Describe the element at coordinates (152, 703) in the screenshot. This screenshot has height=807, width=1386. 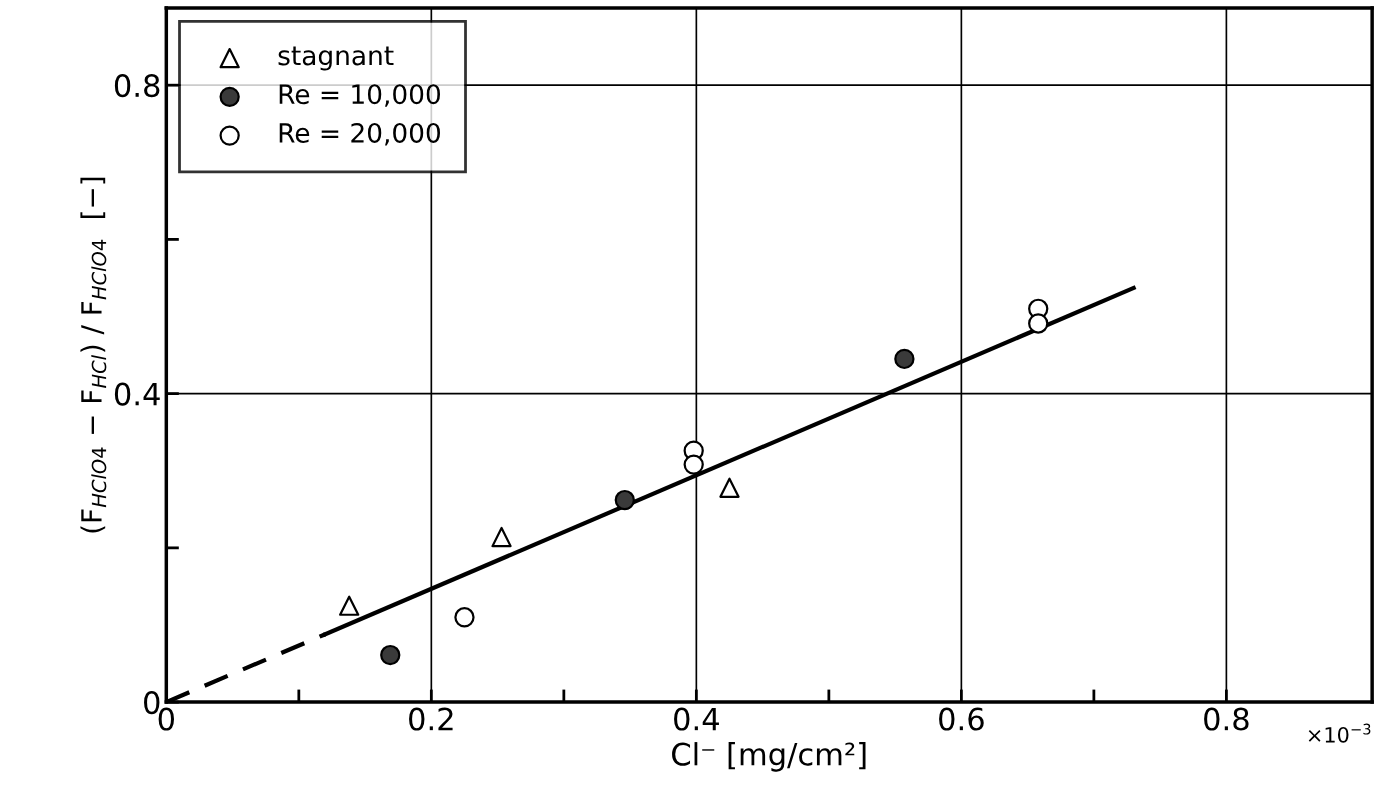
I see `y-tick-label: 0` at that location.